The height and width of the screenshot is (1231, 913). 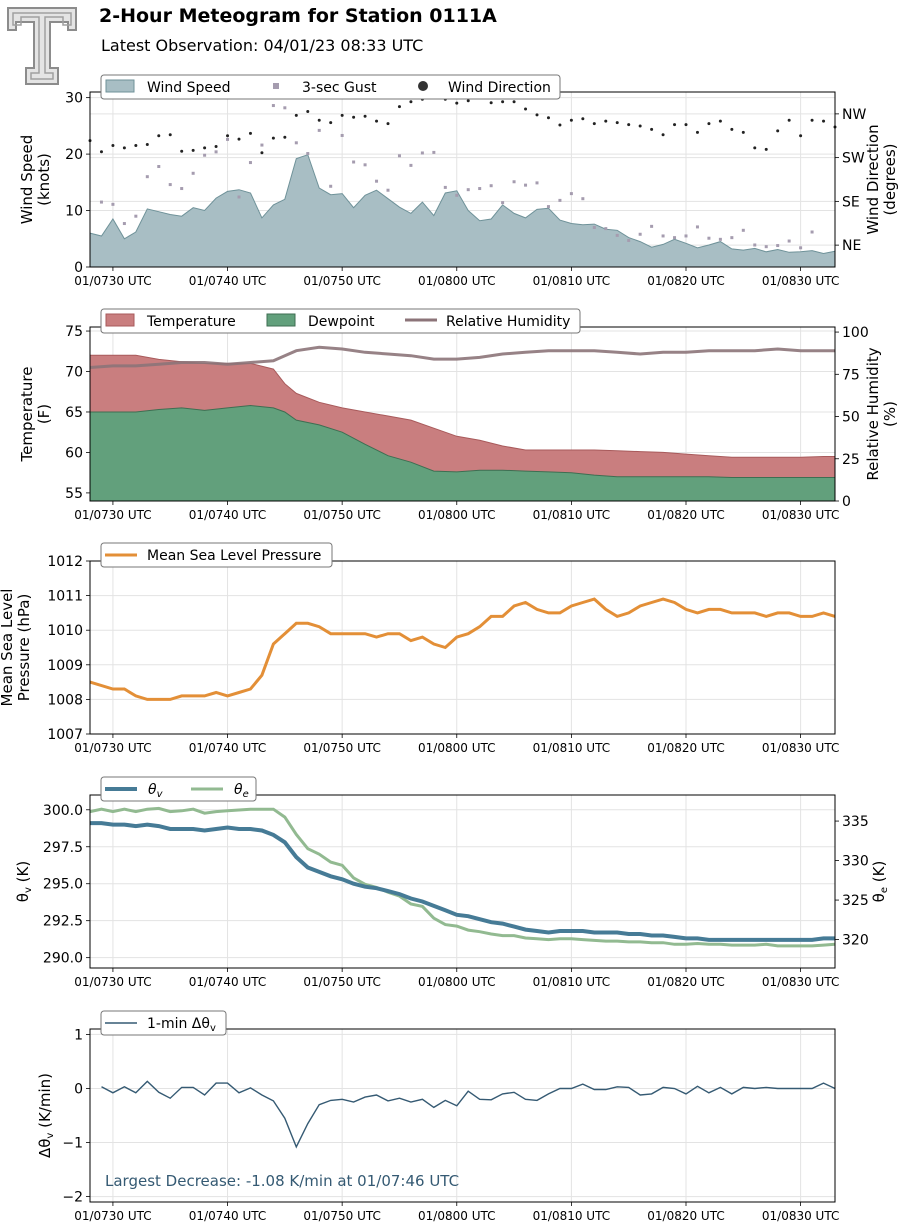 I want to click on chart-title: 2-Hour Meteogram for Station 0111A, so click(x=298, y=16).